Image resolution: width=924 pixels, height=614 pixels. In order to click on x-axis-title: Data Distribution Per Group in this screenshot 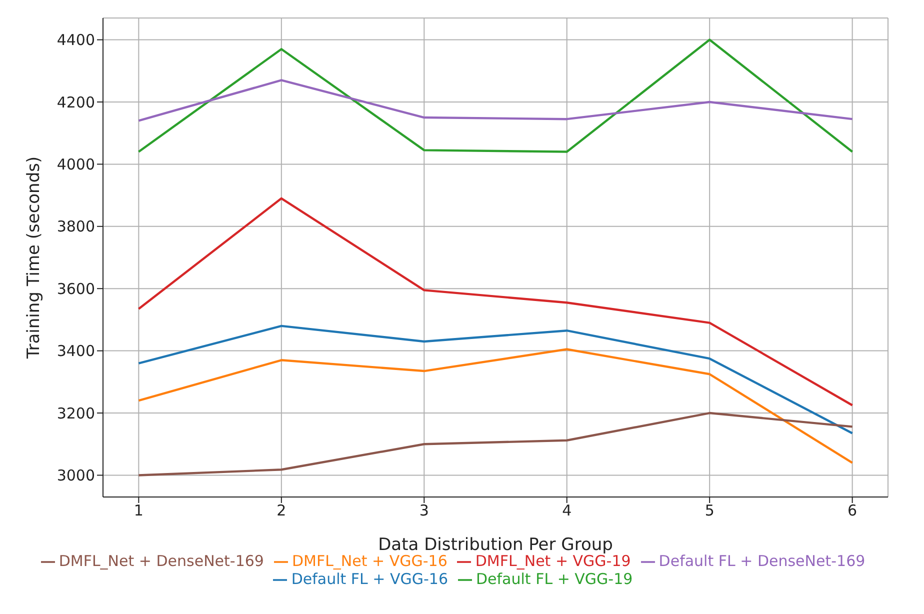, I will do `click(495, 545)`.